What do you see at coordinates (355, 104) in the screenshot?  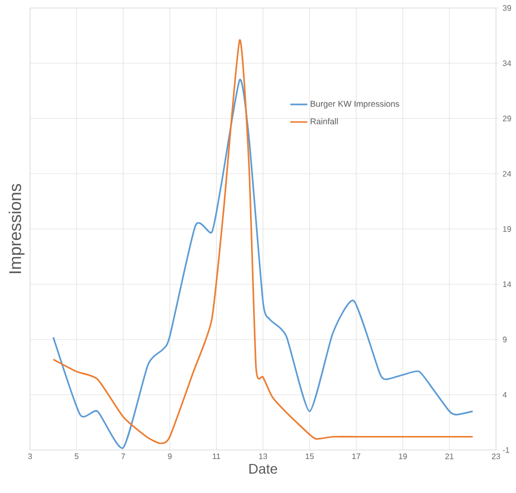 I see `legend-label: Burger KW Impressions` at bounding box center [355, 104].